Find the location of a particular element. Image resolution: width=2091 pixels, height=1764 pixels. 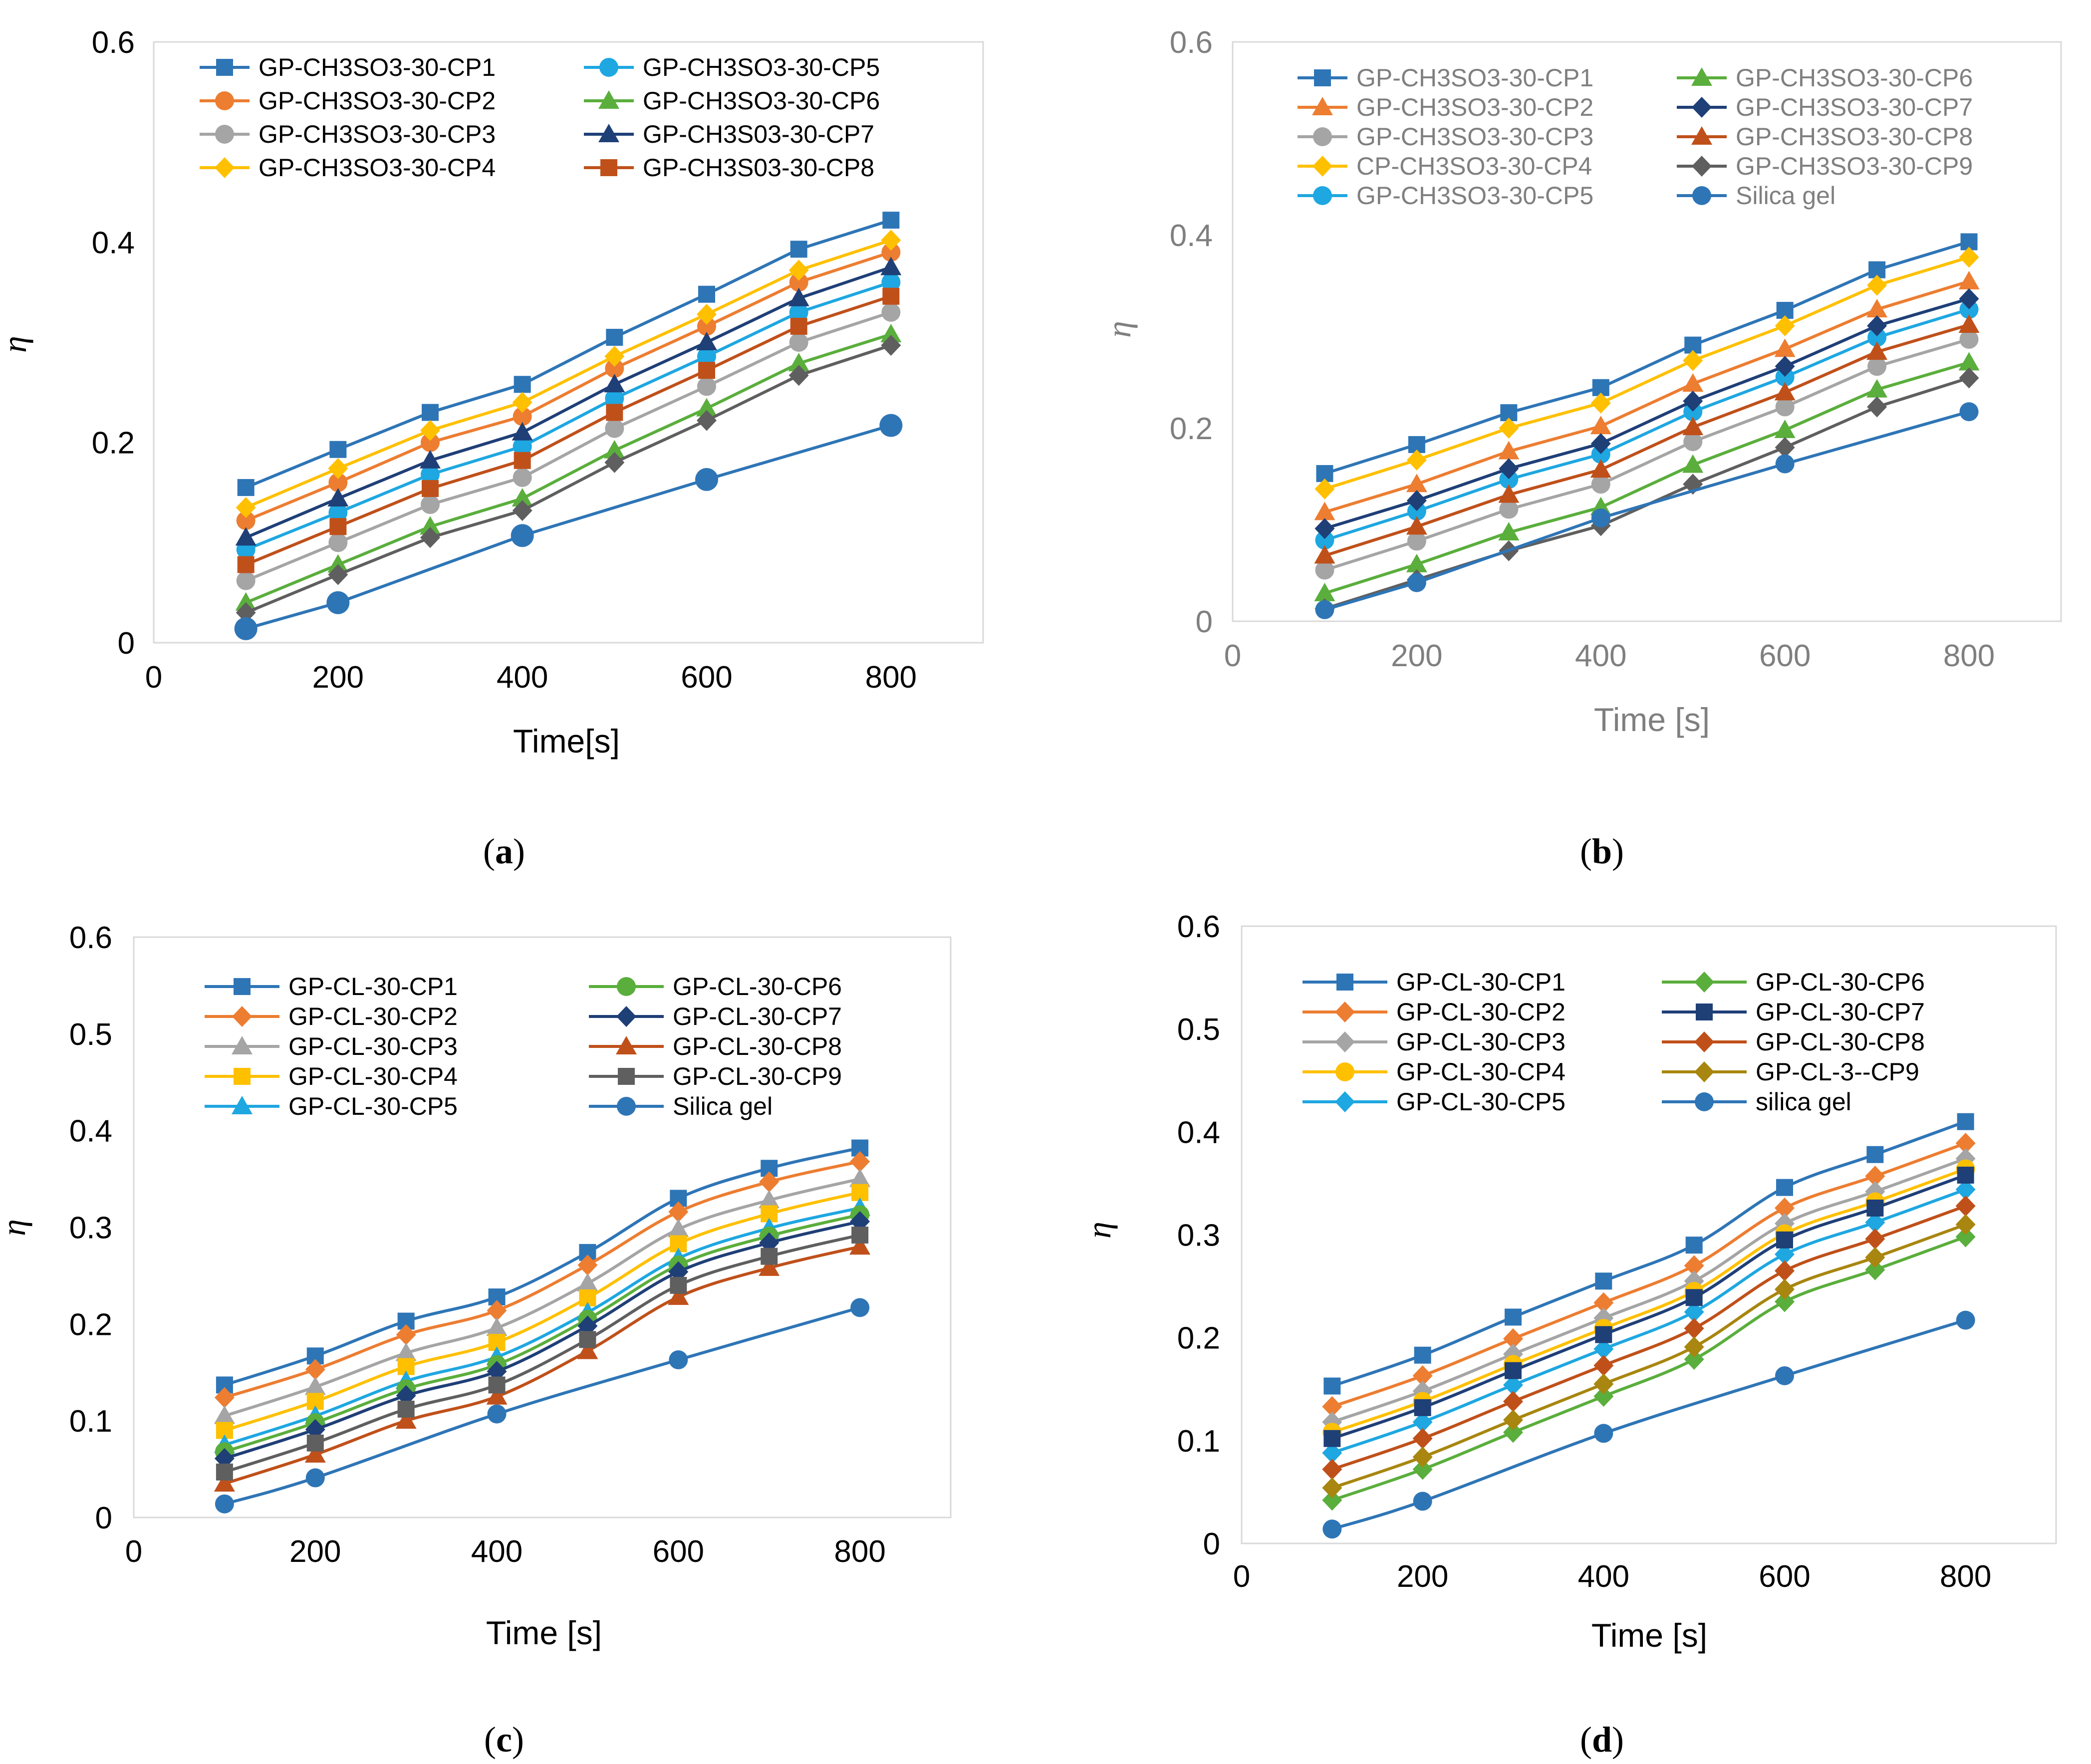

plot-area-c is located at coordinates (542, 1227).